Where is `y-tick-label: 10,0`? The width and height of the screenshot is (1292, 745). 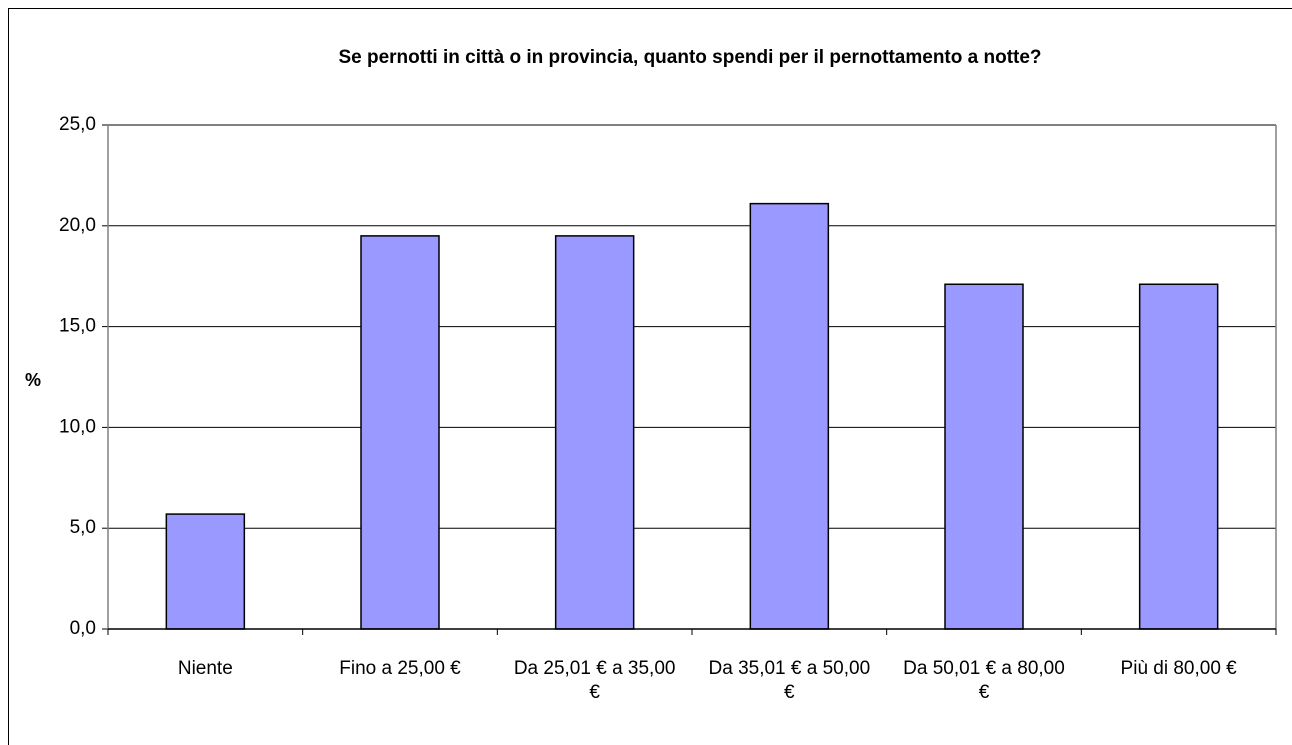 y-tick-label: 10,0 is located at coordinates (77, 426).